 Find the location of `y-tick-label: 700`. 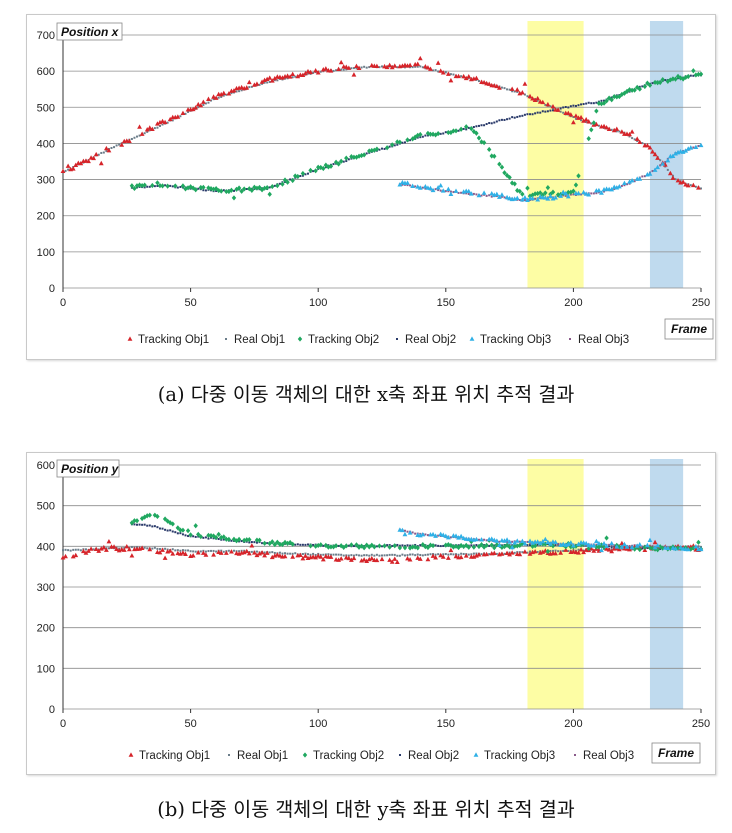

y-tick-label: 700 is located at coordinates (46, 36).